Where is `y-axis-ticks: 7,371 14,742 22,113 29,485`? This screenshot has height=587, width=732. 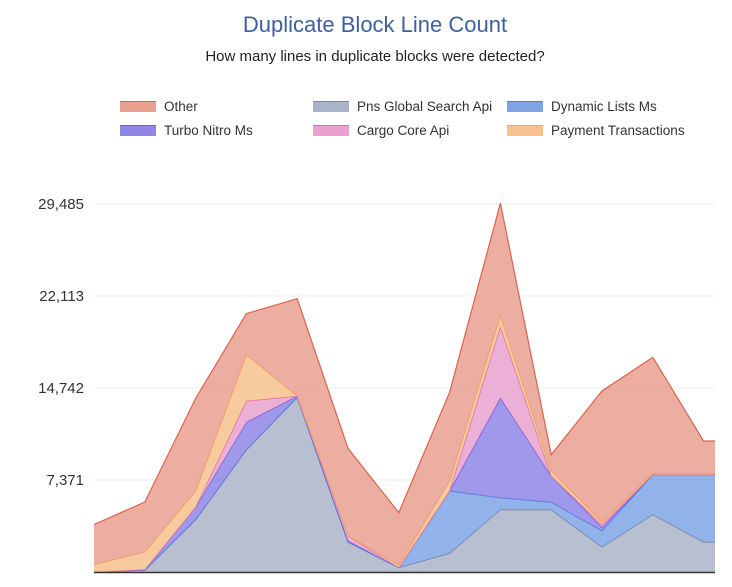 y-axis-ticks: 7,371 14,742 22,113 29,485 is located at coordinates (61, 342).